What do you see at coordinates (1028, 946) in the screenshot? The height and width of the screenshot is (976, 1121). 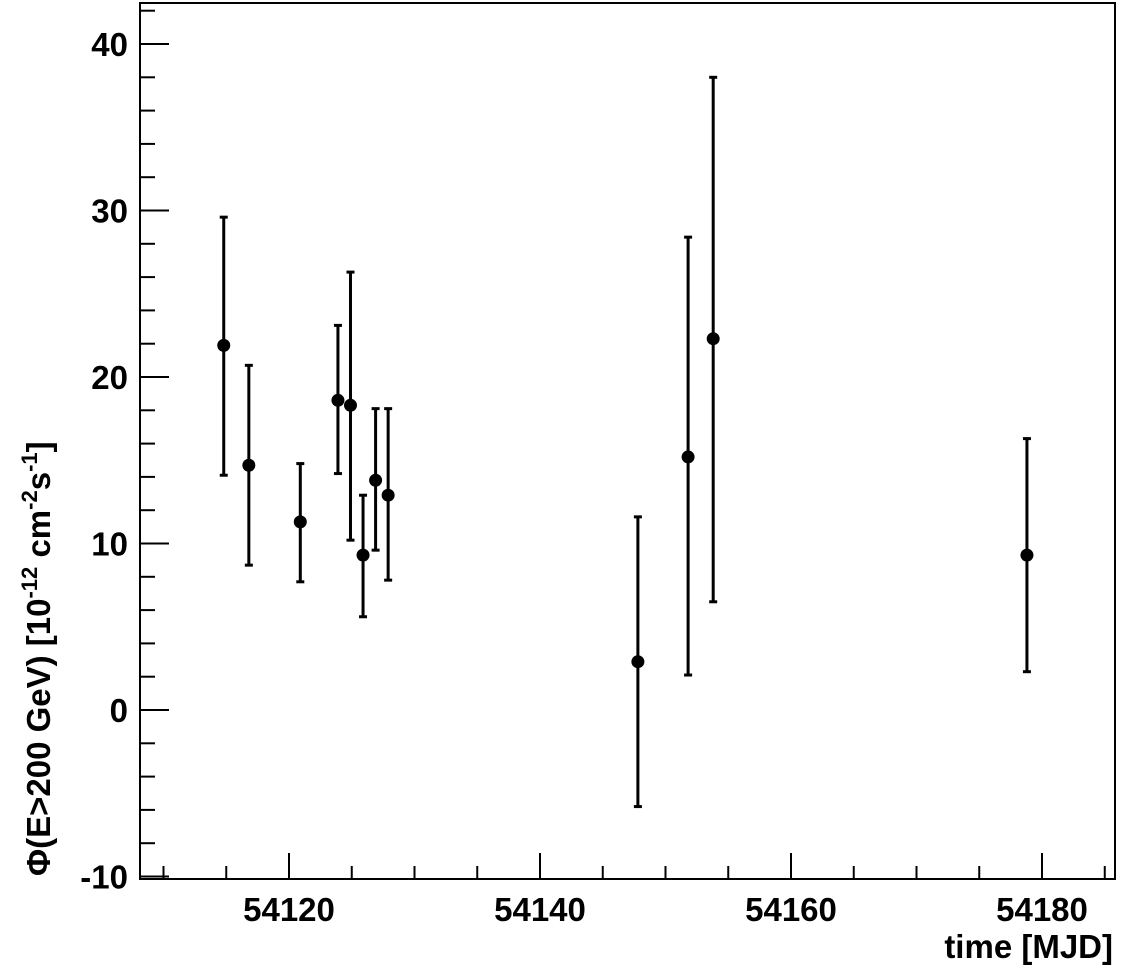 I see `x-axis-title: time [MJD]` at bounding box center [1028, 946].